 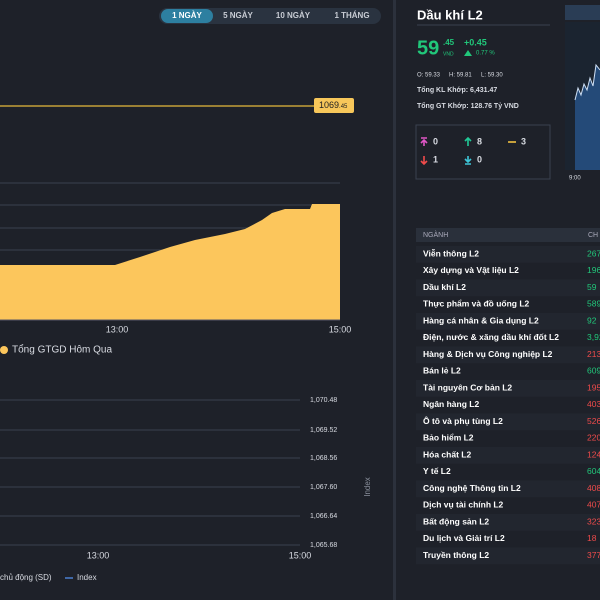 I want to click on sector-value: 408, so click(x=593, y=488).